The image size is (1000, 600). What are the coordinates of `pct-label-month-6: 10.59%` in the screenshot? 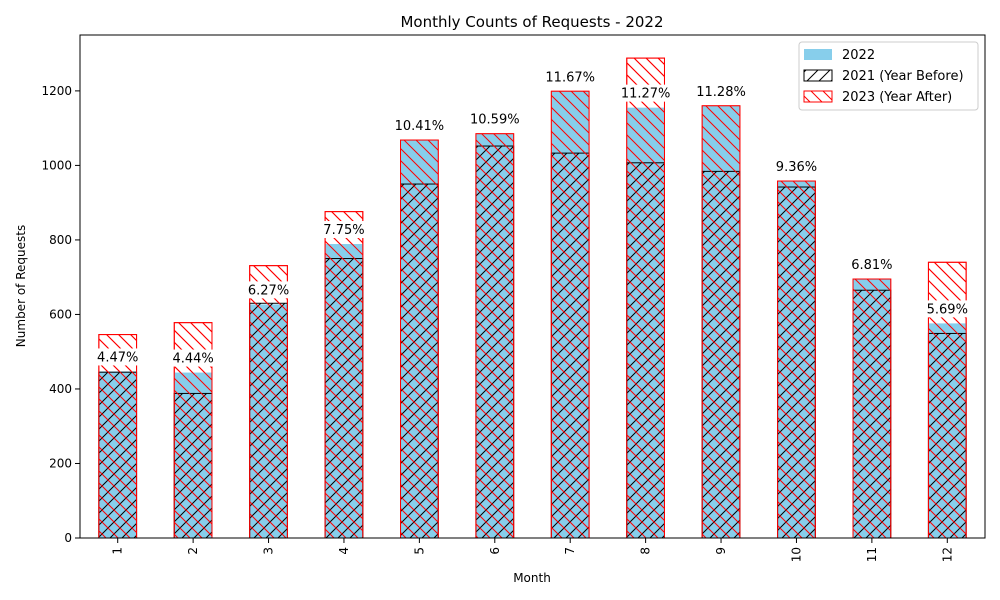 It's located at (495, 120).